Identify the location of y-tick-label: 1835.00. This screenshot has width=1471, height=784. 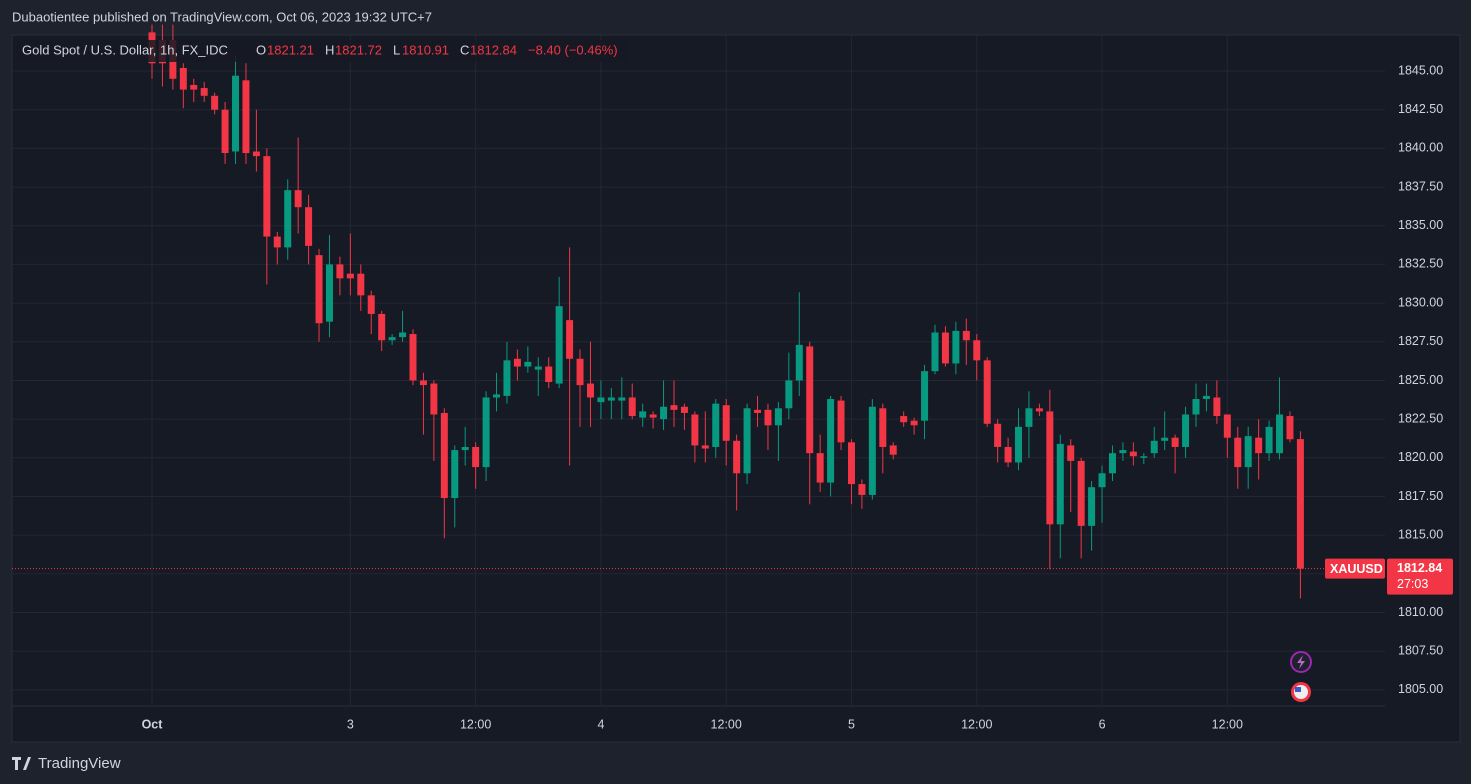
(1420, 225).